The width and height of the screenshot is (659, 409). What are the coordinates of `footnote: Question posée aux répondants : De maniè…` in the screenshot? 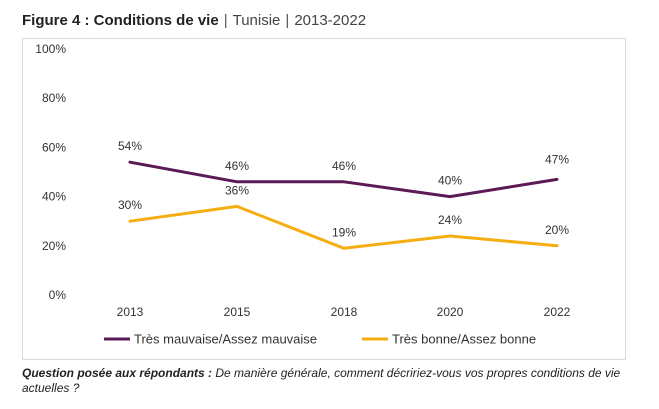 It's located at (327, 381).